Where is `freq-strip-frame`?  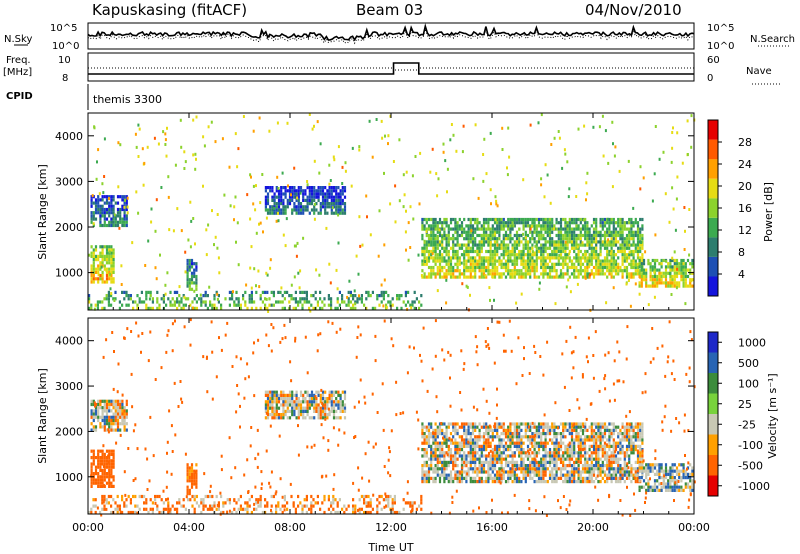
freq-strip-frame is located at coordinates (391, 67).